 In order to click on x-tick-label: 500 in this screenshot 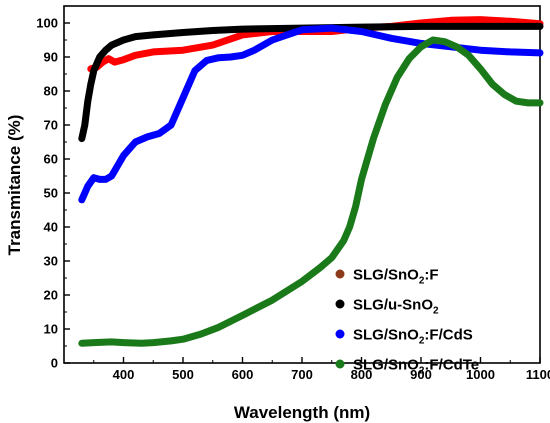, I will do `click(183, 374)`.